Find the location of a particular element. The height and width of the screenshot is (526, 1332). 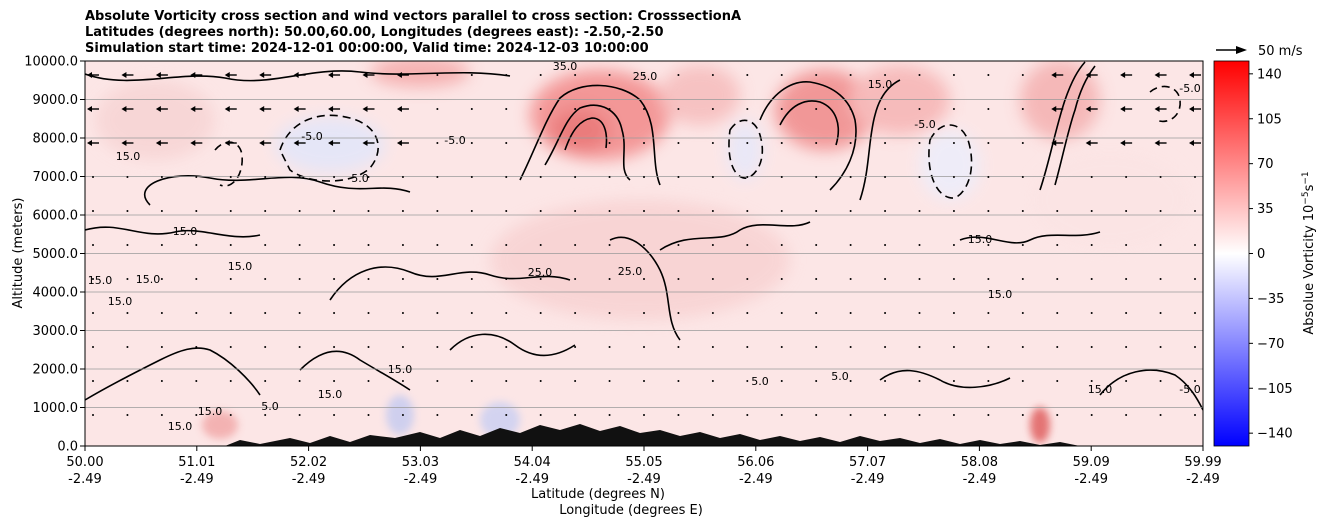

colorbar is located at coordinates (1231, 253).